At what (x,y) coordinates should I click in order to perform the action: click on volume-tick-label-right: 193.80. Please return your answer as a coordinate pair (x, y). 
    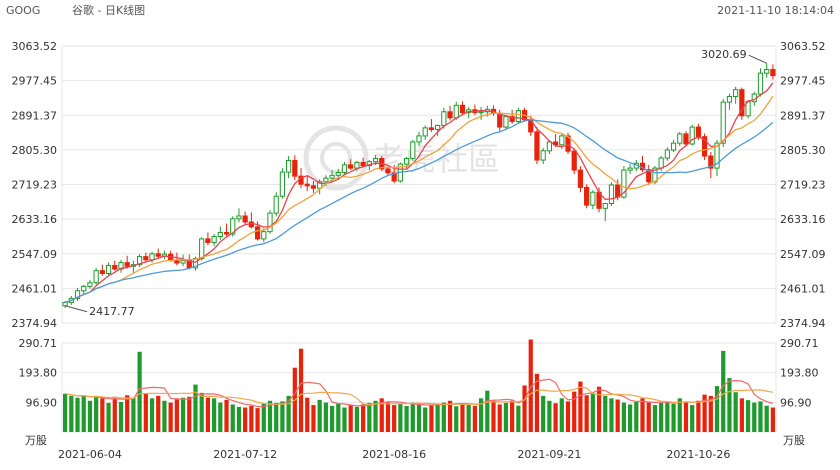
    Looking at the image, I should click on (799, 373).